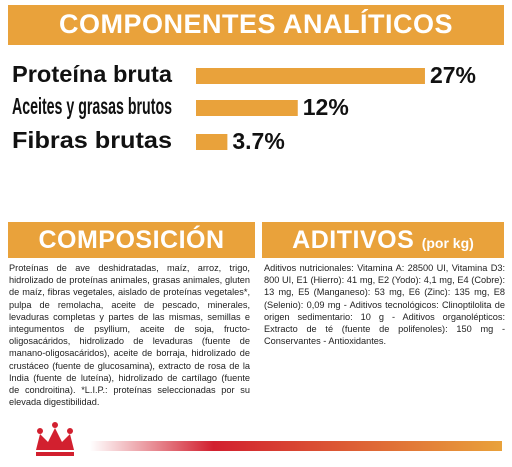  What do you see at coordinates (55, 439) in the screenshot?
I see `logo` at bounding box center [55, 439].